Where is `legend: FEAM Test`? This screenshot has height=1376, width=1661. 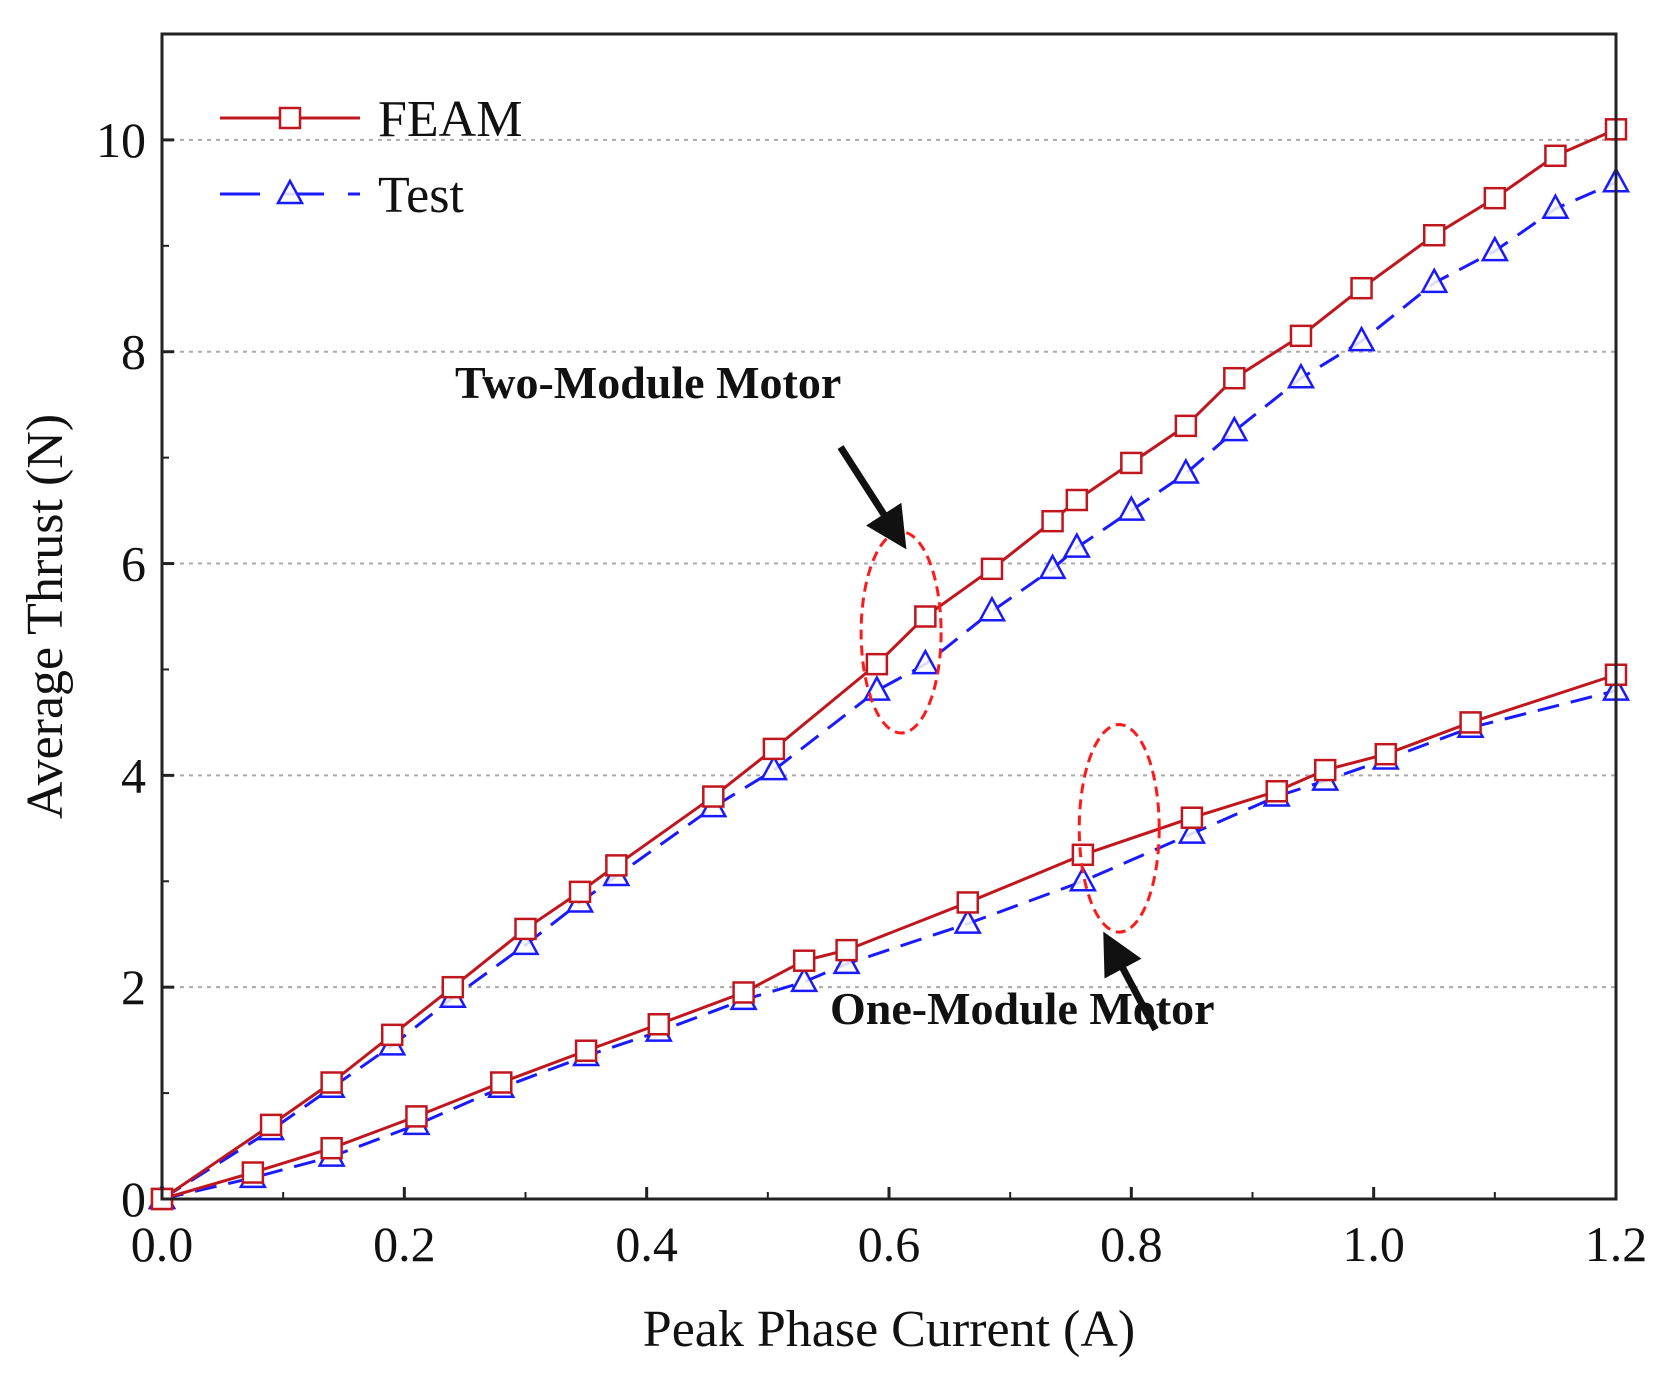
legend: FEAM Test is located at coordinates (371, 157).